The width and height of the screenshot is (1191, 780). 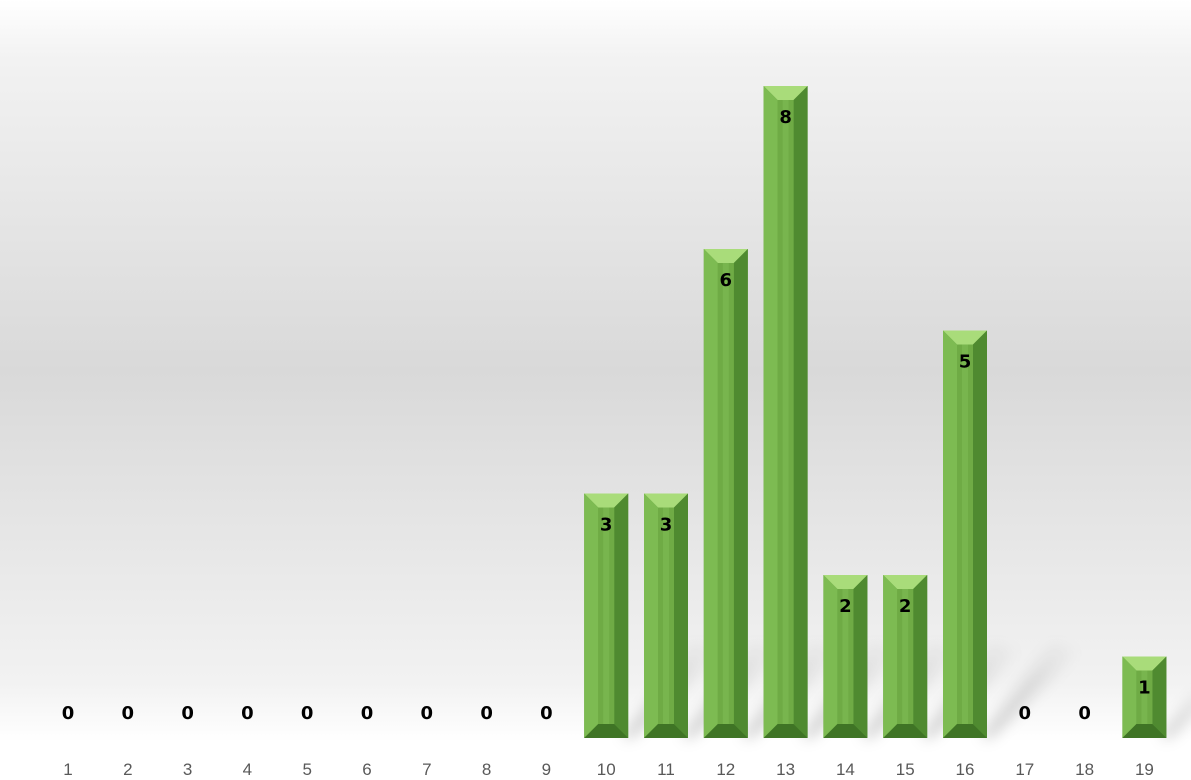 What do you see at coordinates (366, 769) in the screenshot?
I see `x-tick-label: 6` at bounding box center [366, 769].